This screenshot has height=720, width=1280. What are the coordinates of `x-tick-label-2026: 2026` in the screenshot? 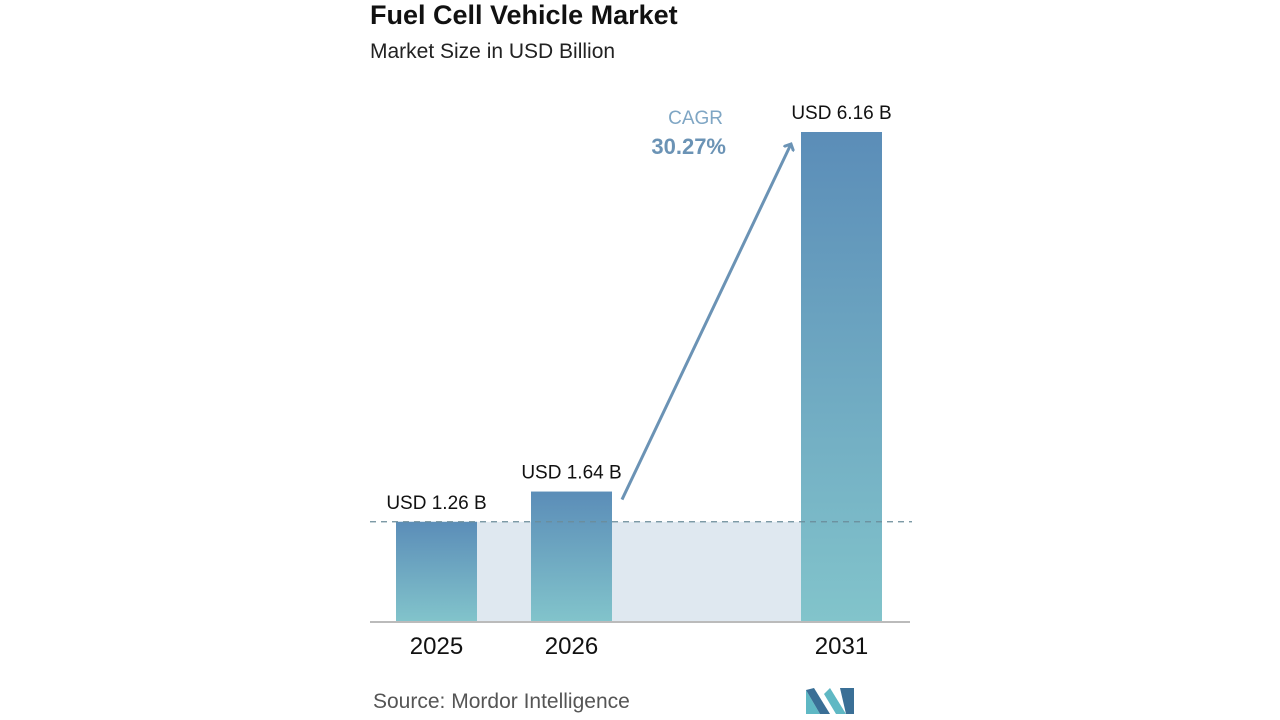 It's located at (571, 646).